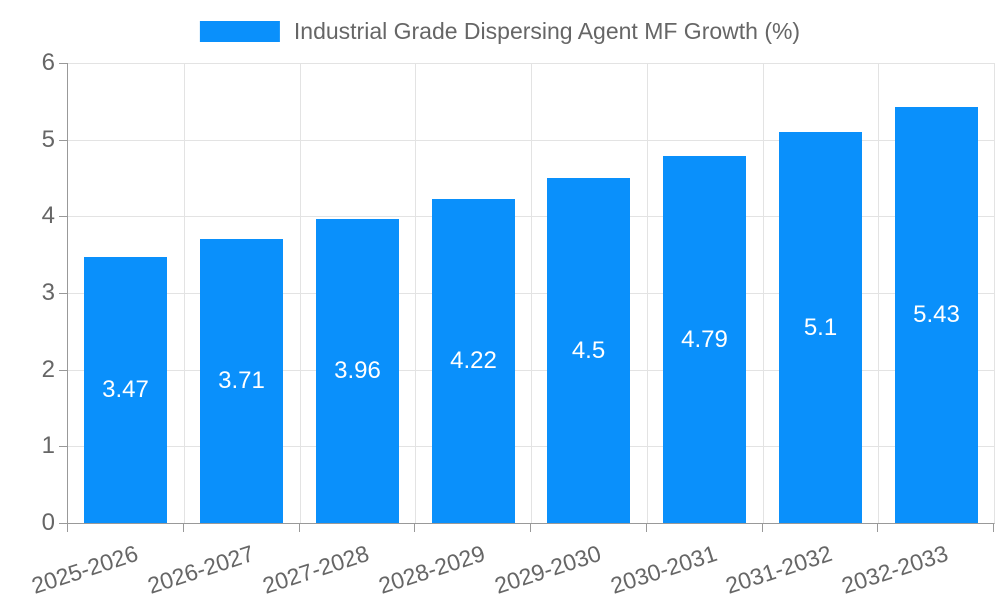  I want to click on bar-2026-2027: 3.71, so click(241, 381).